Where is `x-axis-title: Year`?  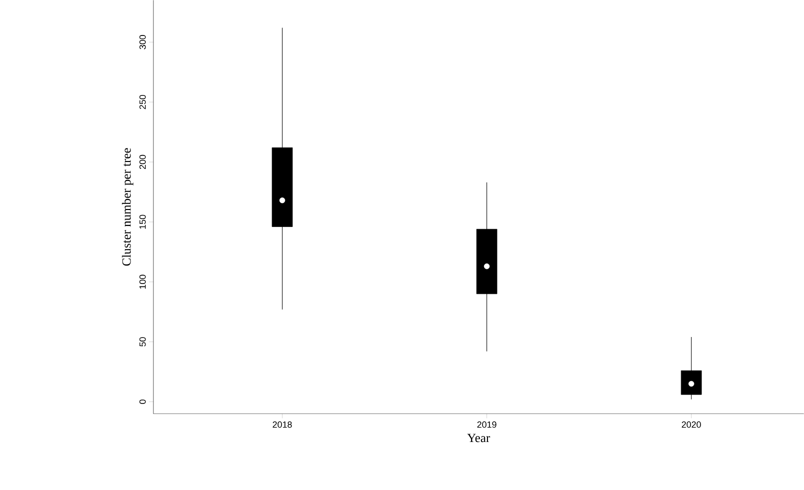
x-axis-title: Year is located at coordinates (478, 438).